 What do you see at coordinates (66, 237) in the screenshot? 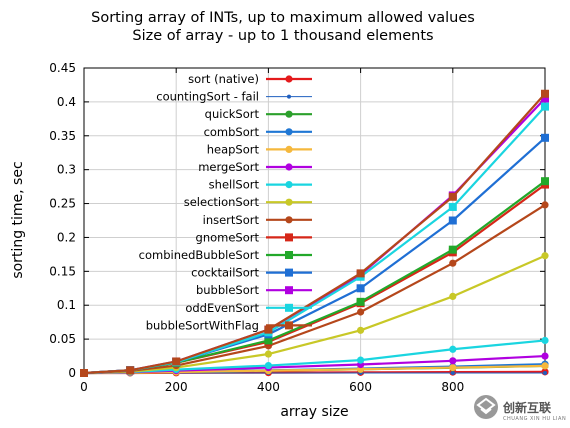
I see `y-tick-label: 0.2` at bounding box center [66, 237].